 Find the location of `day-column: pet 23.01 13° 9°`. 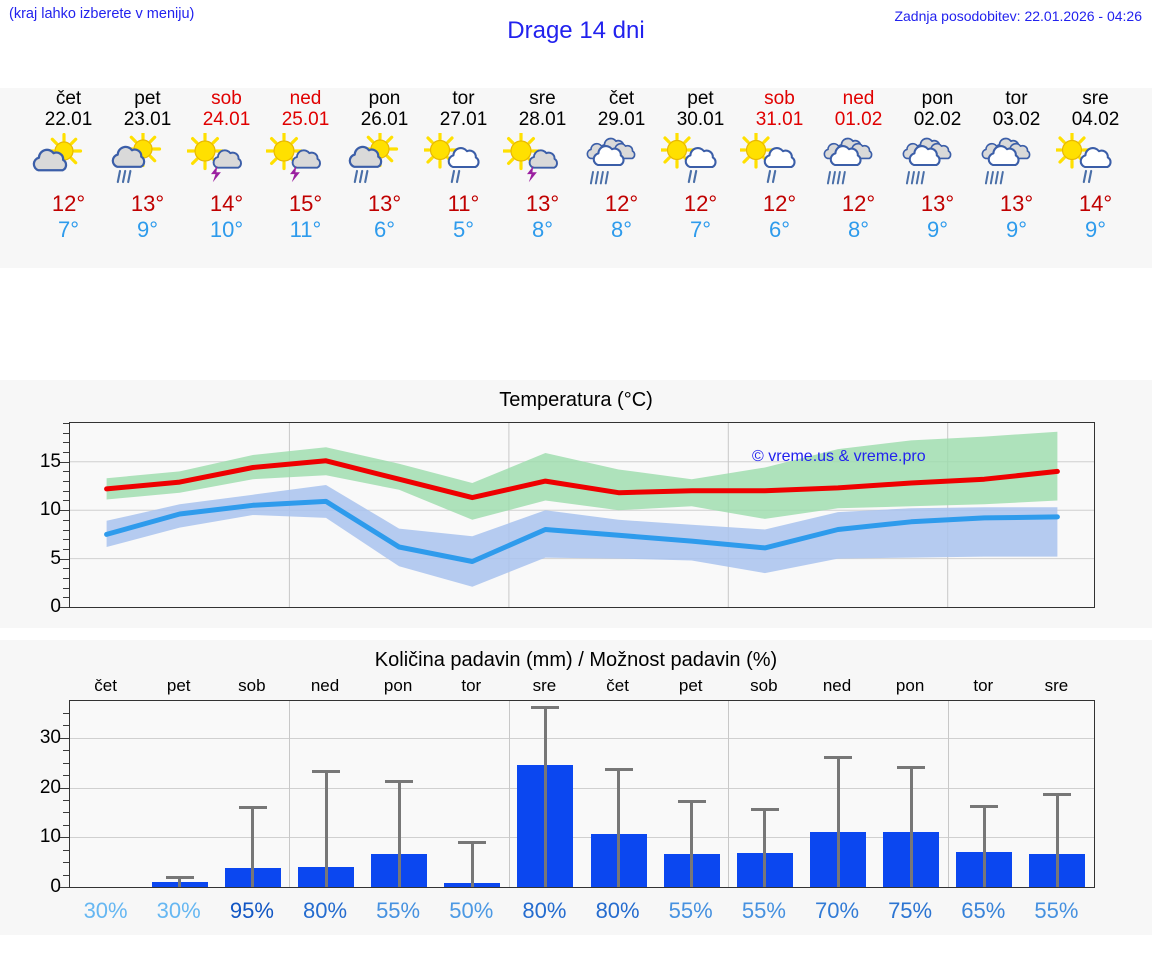

day-column: pet 23.01 13° 9° is located at coordinates (147, 165).